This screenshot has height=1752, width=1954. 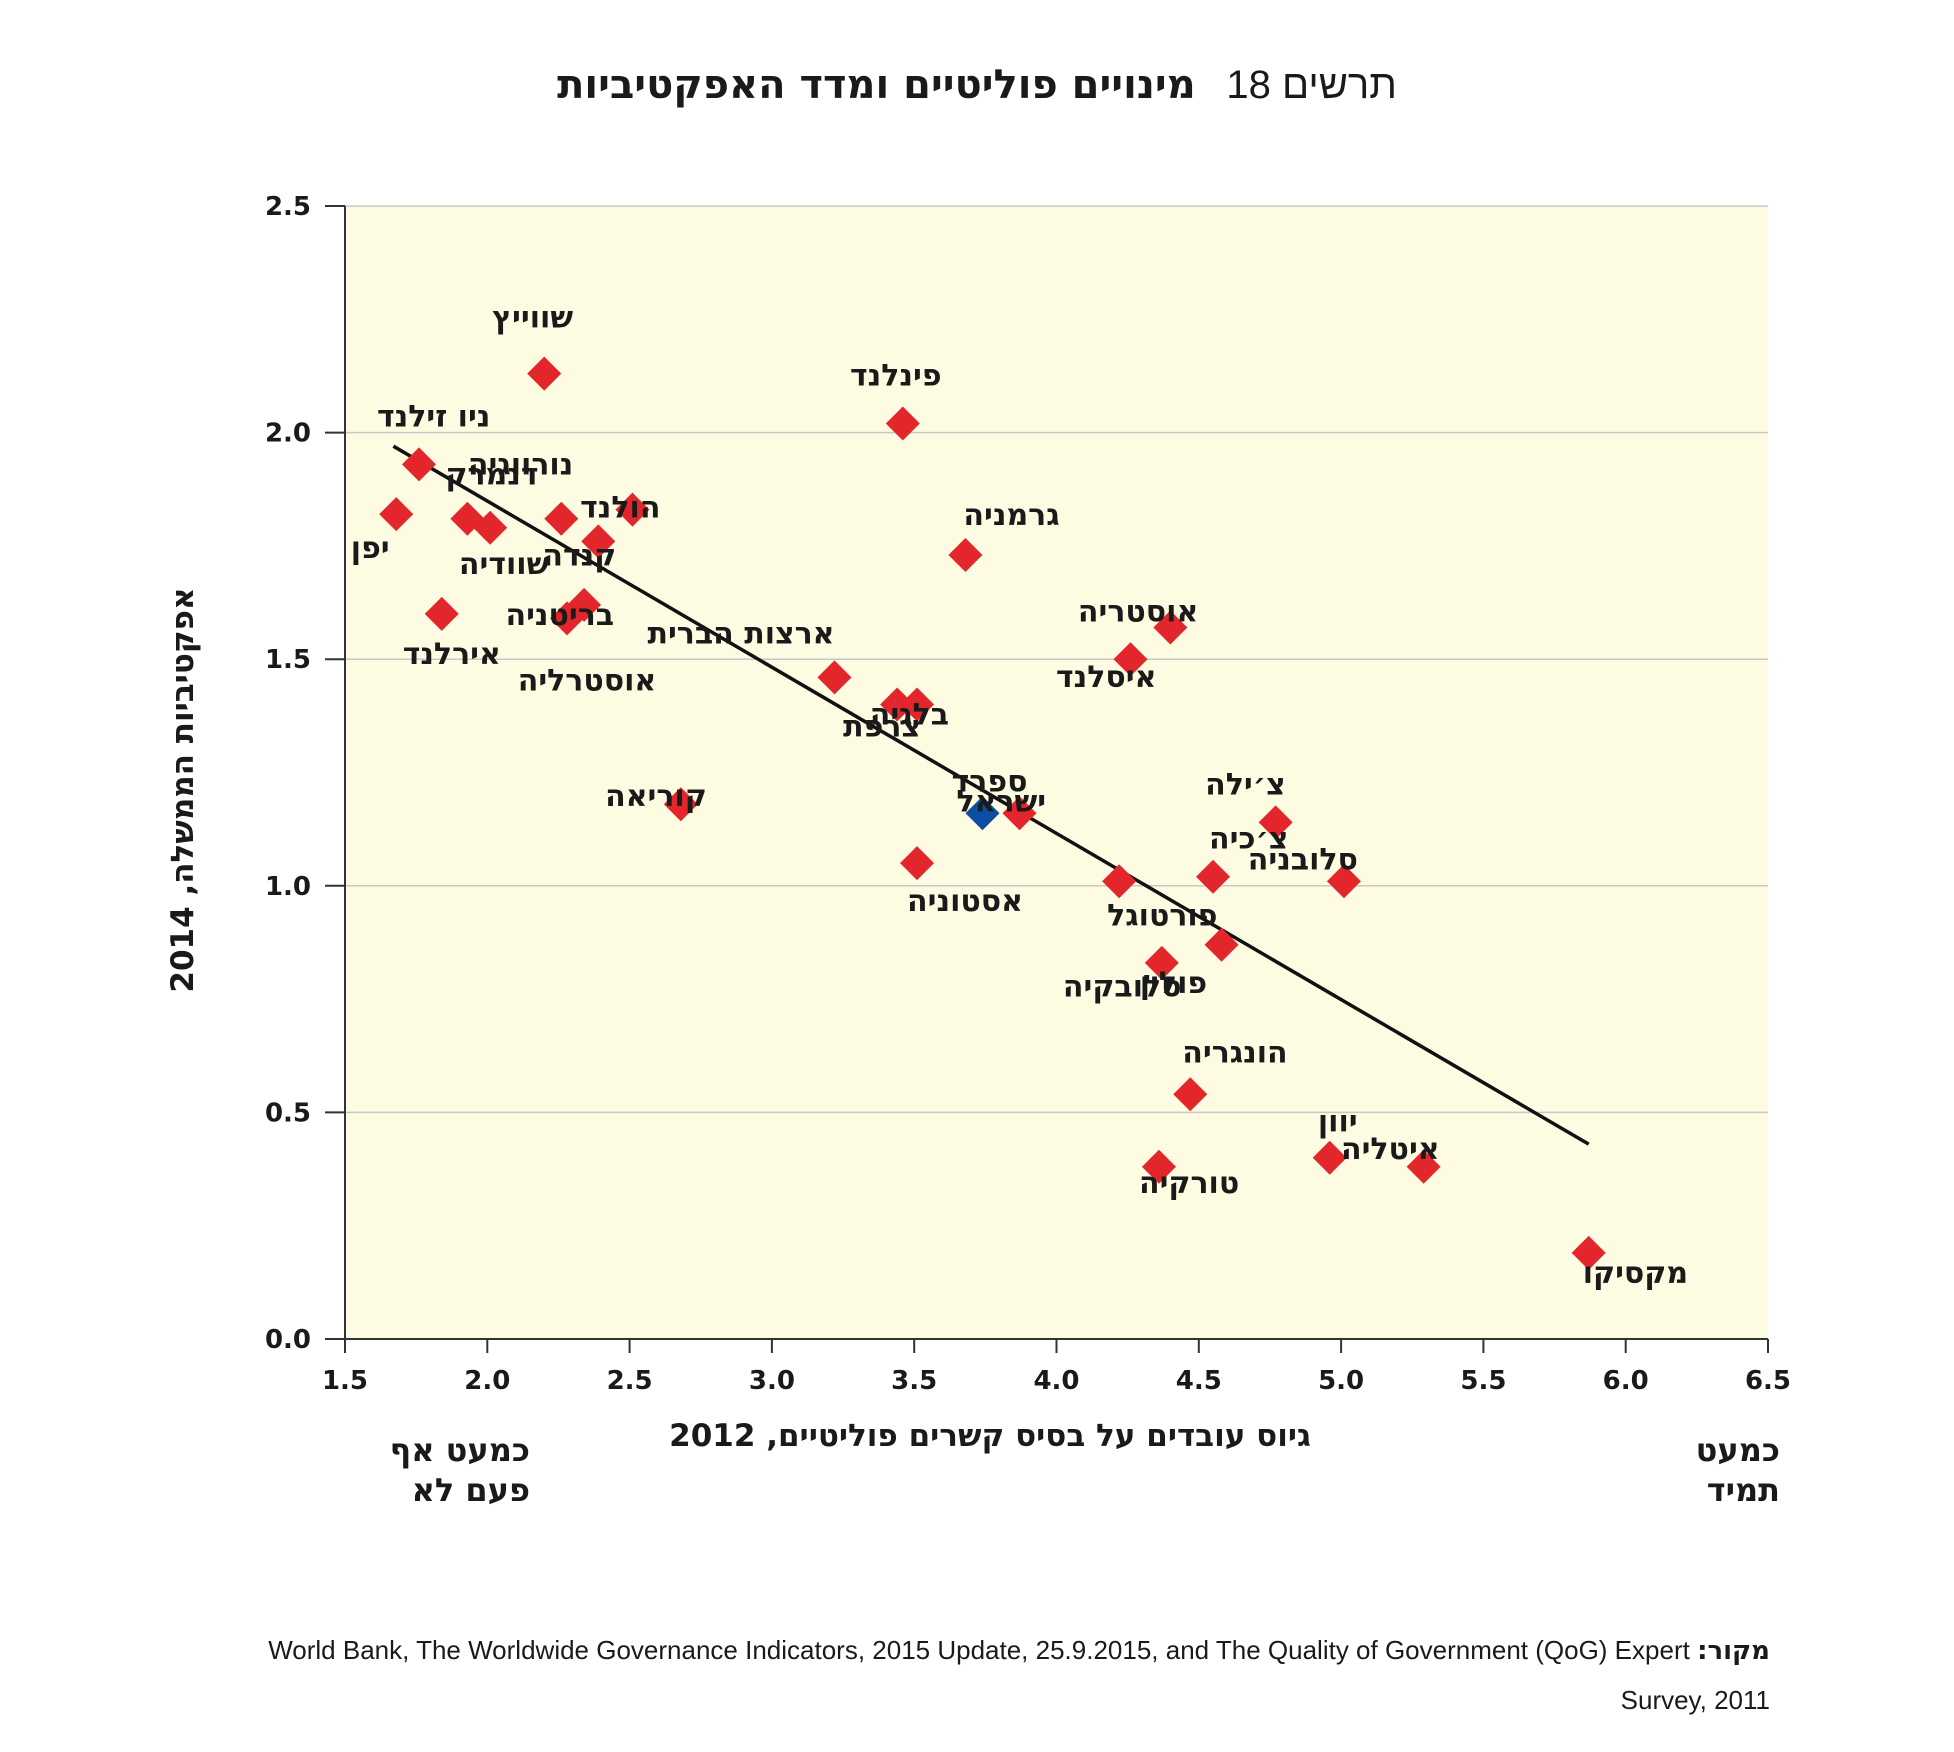 I want to click on point-label: בריטניה, so click(x=559, y=615).